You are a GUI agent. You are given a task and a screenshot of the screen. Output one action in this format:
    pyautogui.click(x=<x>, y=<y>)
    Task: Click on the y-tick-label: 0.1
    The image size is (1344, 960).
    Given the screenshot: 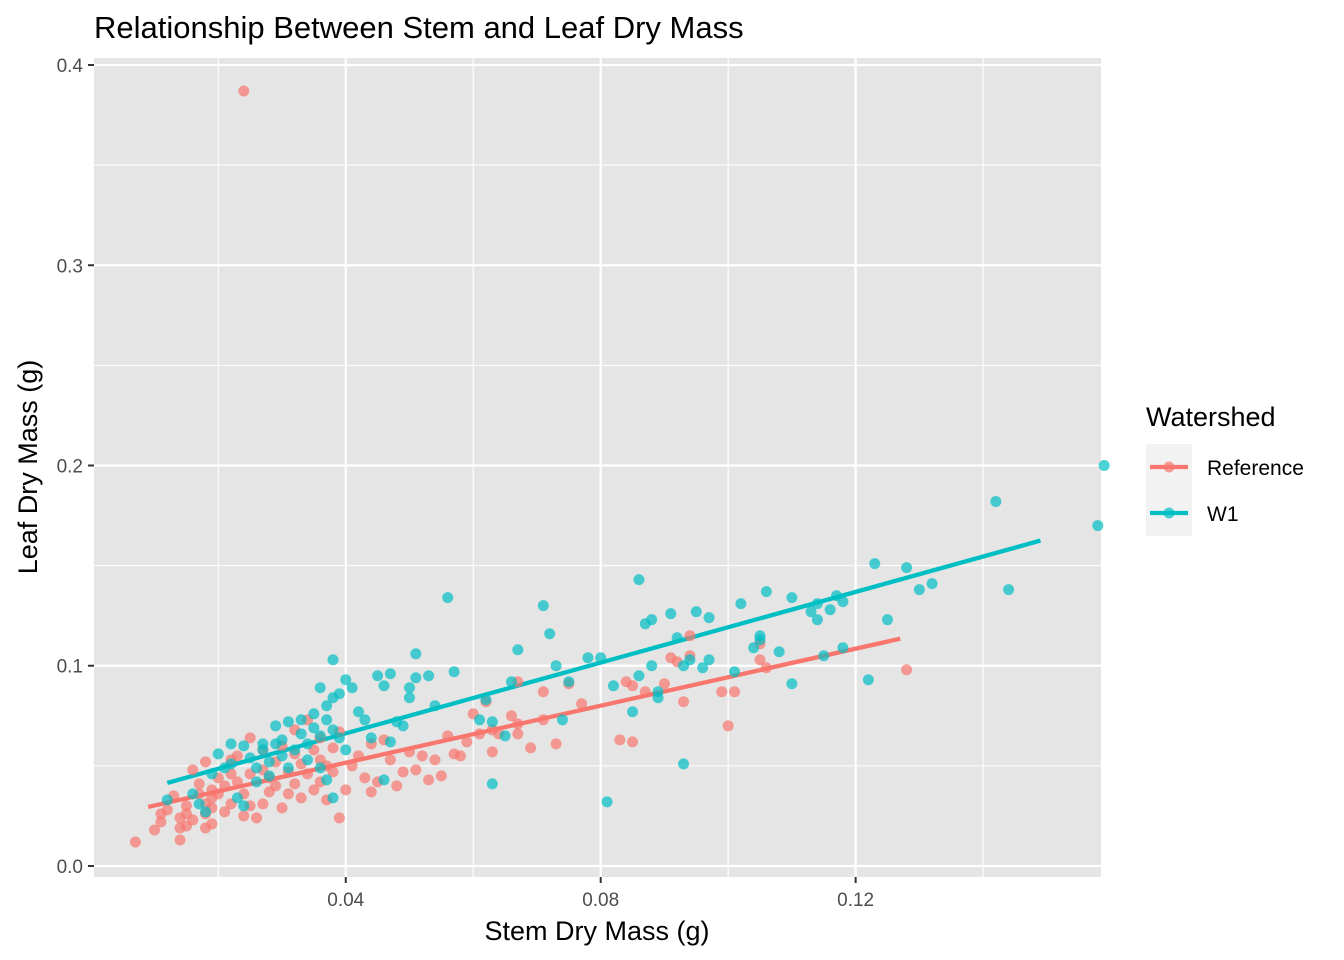 What is the action you would take?
    pyautogui.click(x=70, y=667)
    